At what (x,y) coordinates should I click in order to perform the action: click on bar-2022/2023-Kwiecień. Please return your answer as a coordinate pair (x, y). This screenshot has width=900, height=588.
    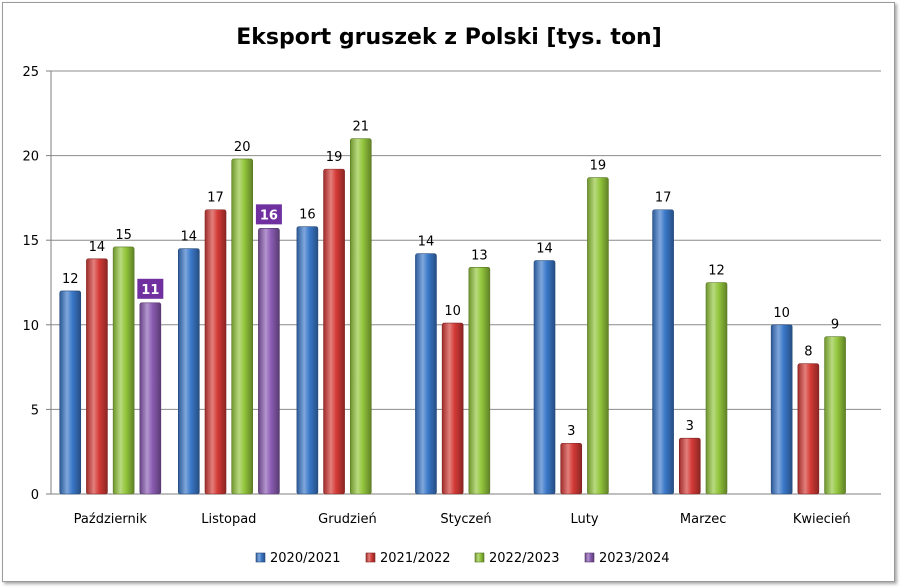
    Looking at the image, I should click on (835, 415).